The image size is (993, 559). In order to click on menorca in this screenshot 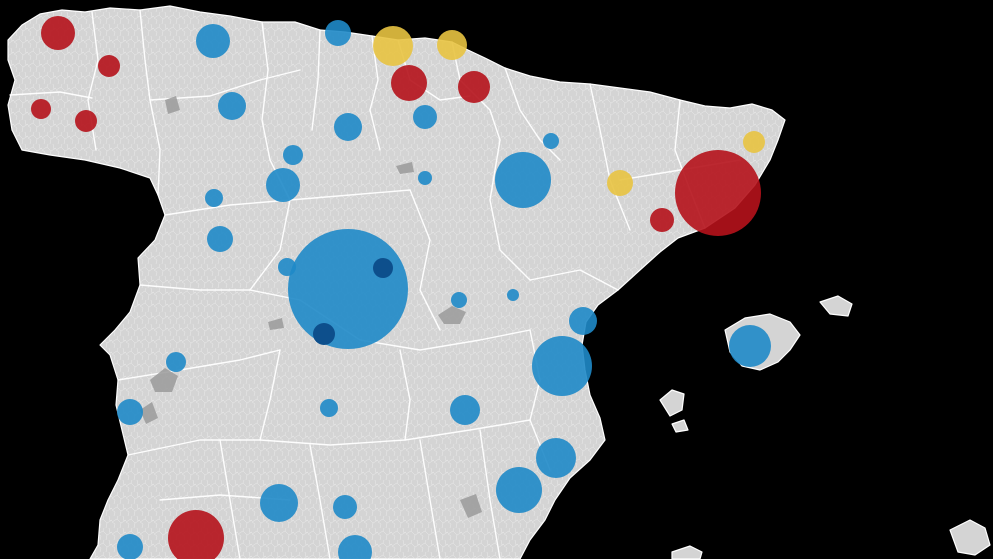, I will do `click(836, 306)`.